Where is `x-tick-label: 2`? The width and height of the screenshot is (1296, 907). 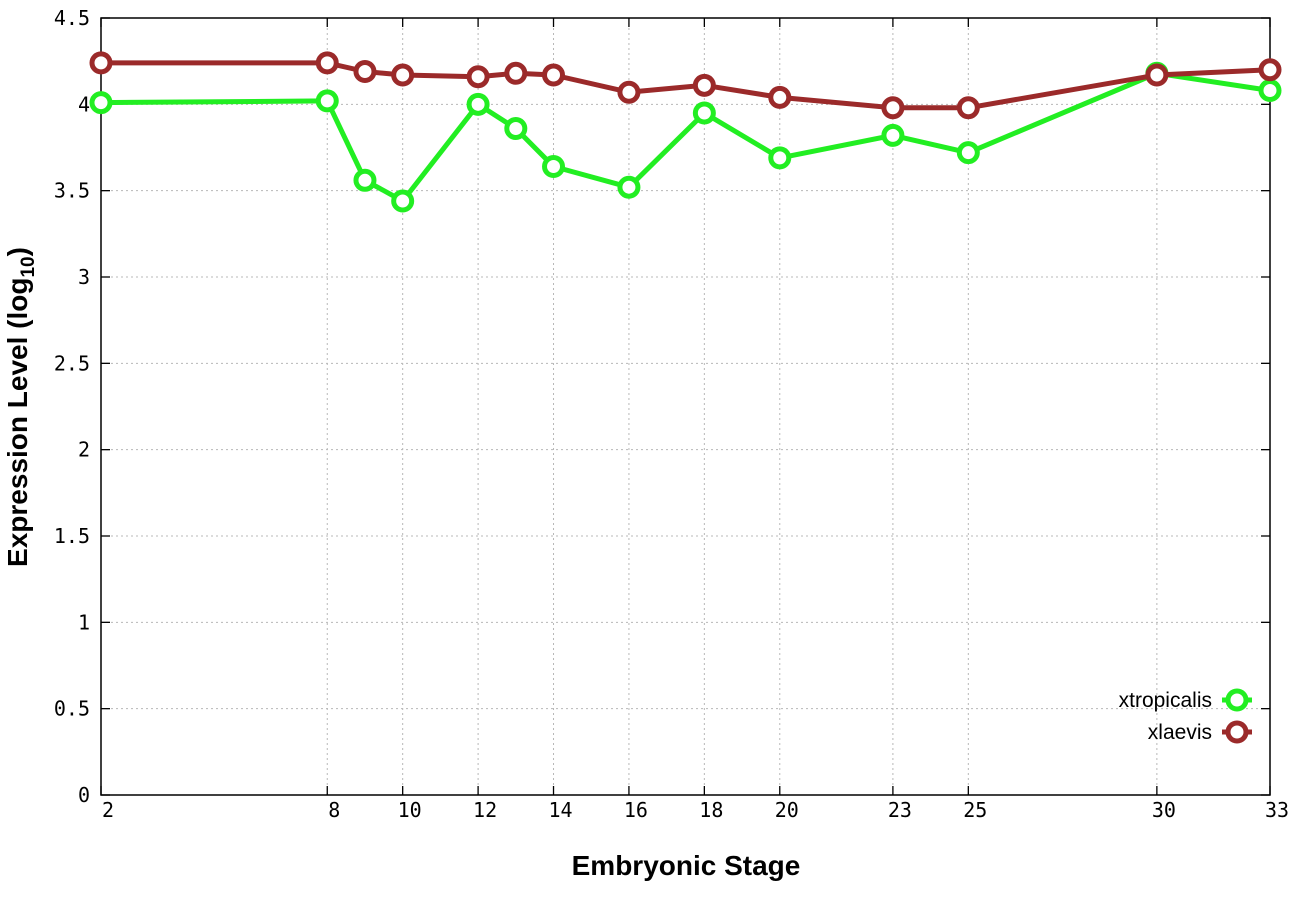
x-tick-label: 2 is located at coordinates (108, 810).